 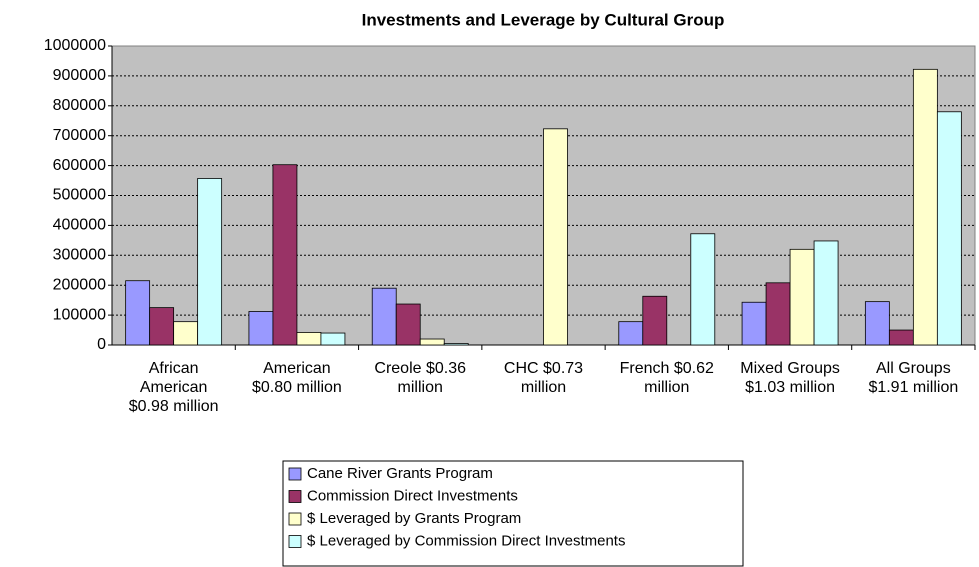 What do you see at coordinates (79, 314) in the screenshot?
I see `y-tick-label: 100000` at bounding box center [79, 314].